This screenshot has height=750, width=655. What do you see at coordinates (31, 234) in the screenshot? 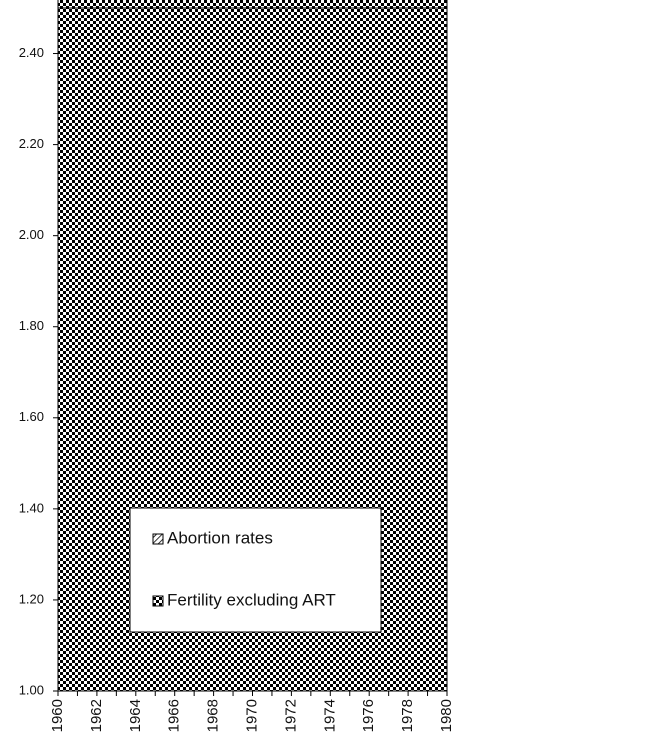
I see `y-tick-label: 2.00` at bounding box center [31, 234].